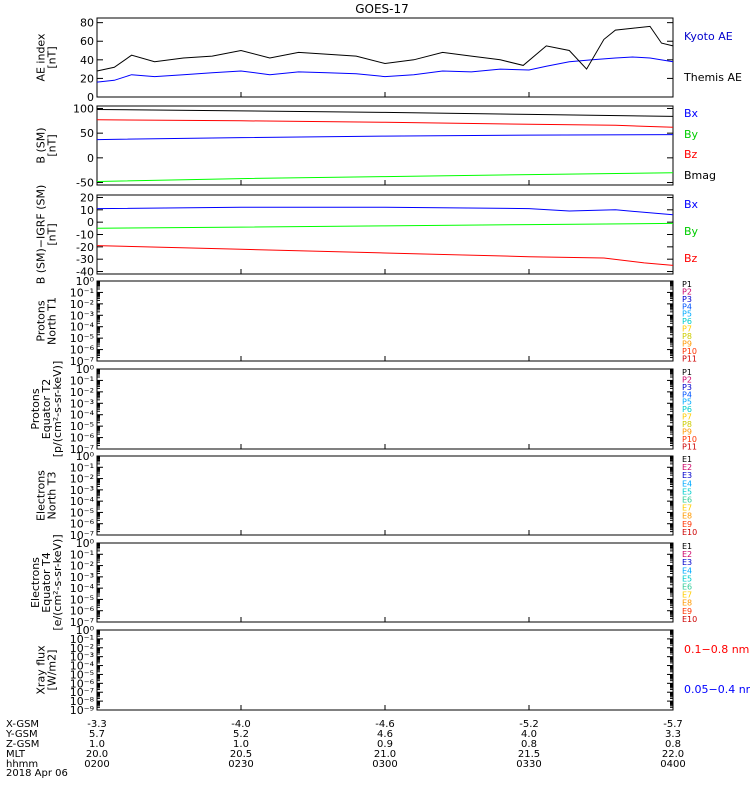  Describe the element at coordinates (52, 496) in the screenshot. I see `y-axis-label: North T3` at that location.